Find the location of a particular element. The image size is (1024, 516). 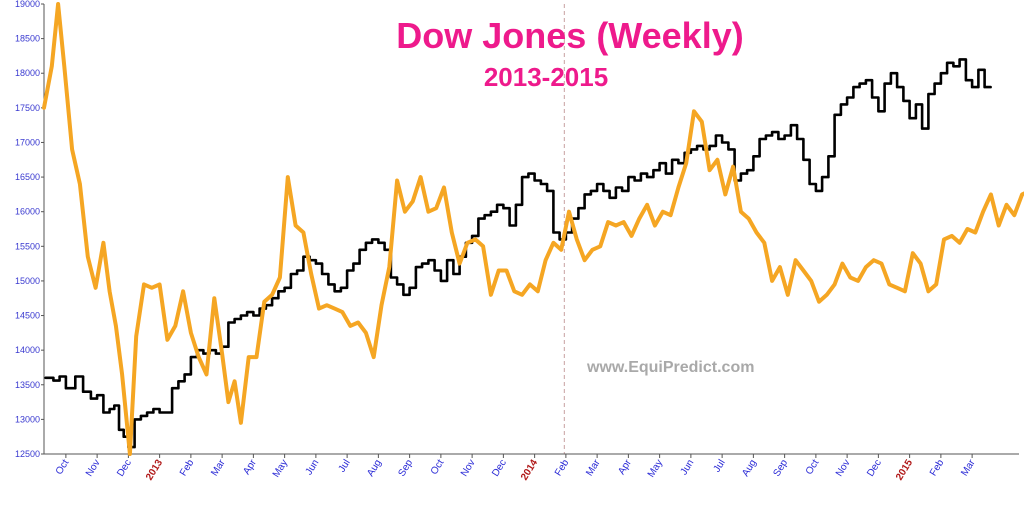

x-tick-label: 2015 is located at coordinates (904, 469).